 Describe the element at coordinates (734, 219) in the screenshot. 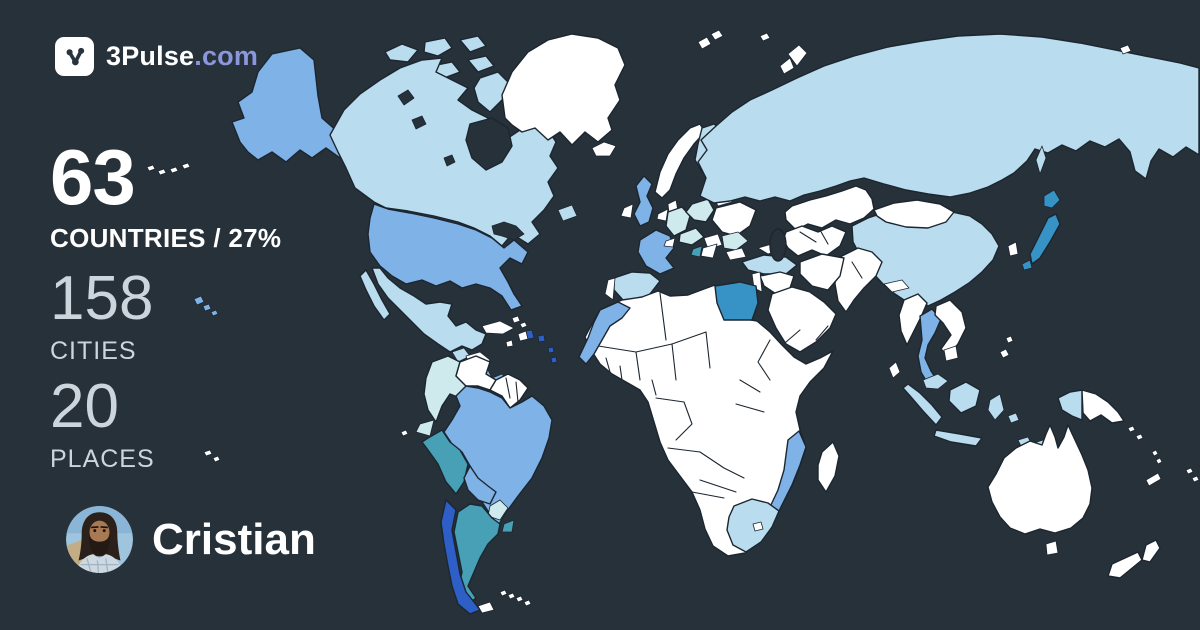

I see `country-ukraine` at that location.